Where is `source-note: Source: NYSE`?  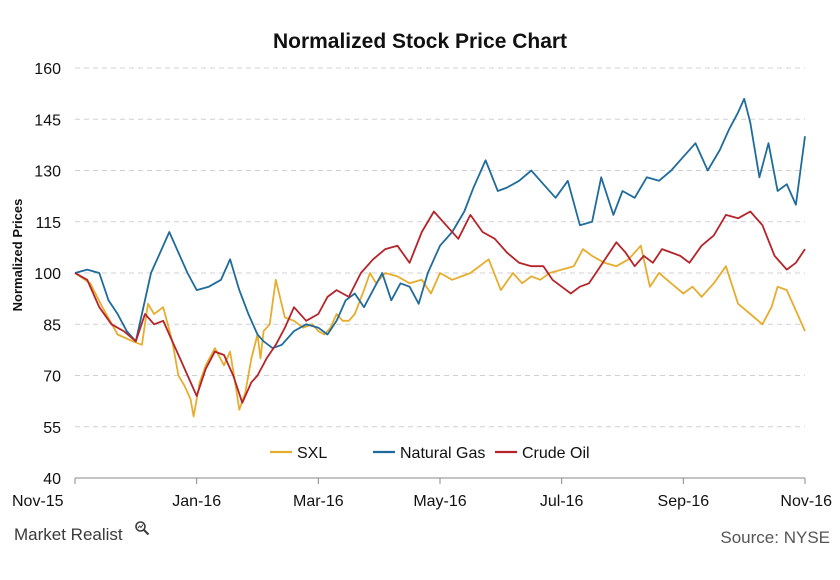
source-note: Source: NYSE is located at coordinates (775, 537).